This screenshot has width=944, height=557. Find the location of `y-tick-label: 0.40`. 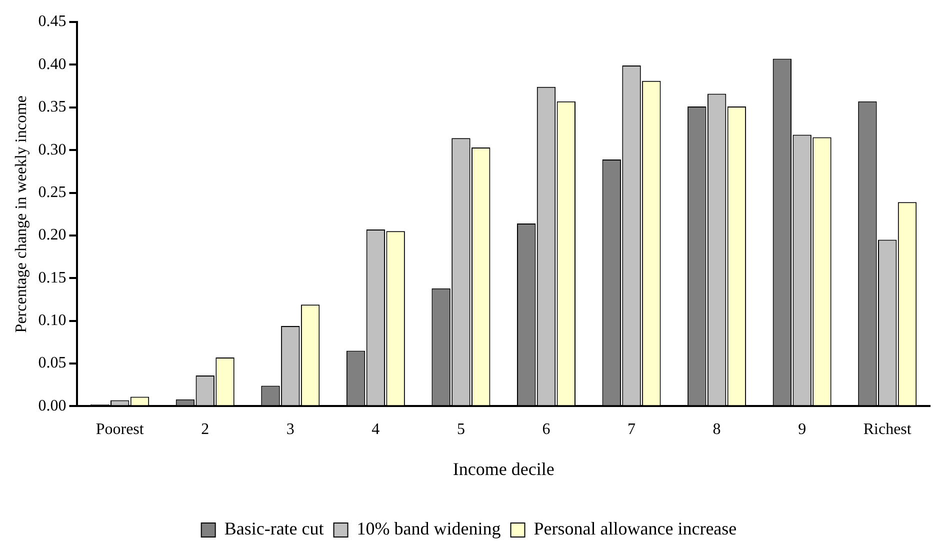

y-tick-label: 0.40 is located at coordinates (52, 64).